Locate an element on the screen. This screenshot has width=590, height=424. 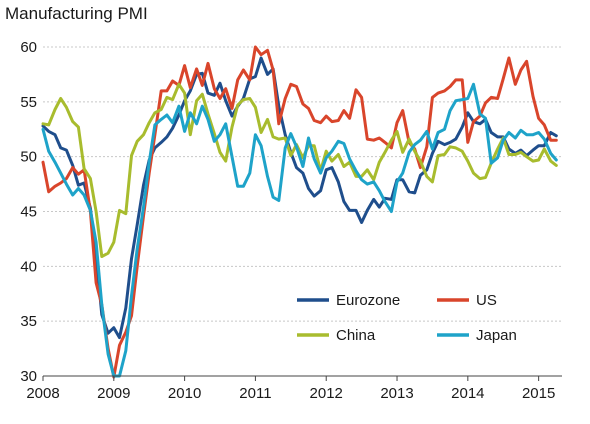
legend: Eurozone US China Japan is located at coordinates (407, 318).